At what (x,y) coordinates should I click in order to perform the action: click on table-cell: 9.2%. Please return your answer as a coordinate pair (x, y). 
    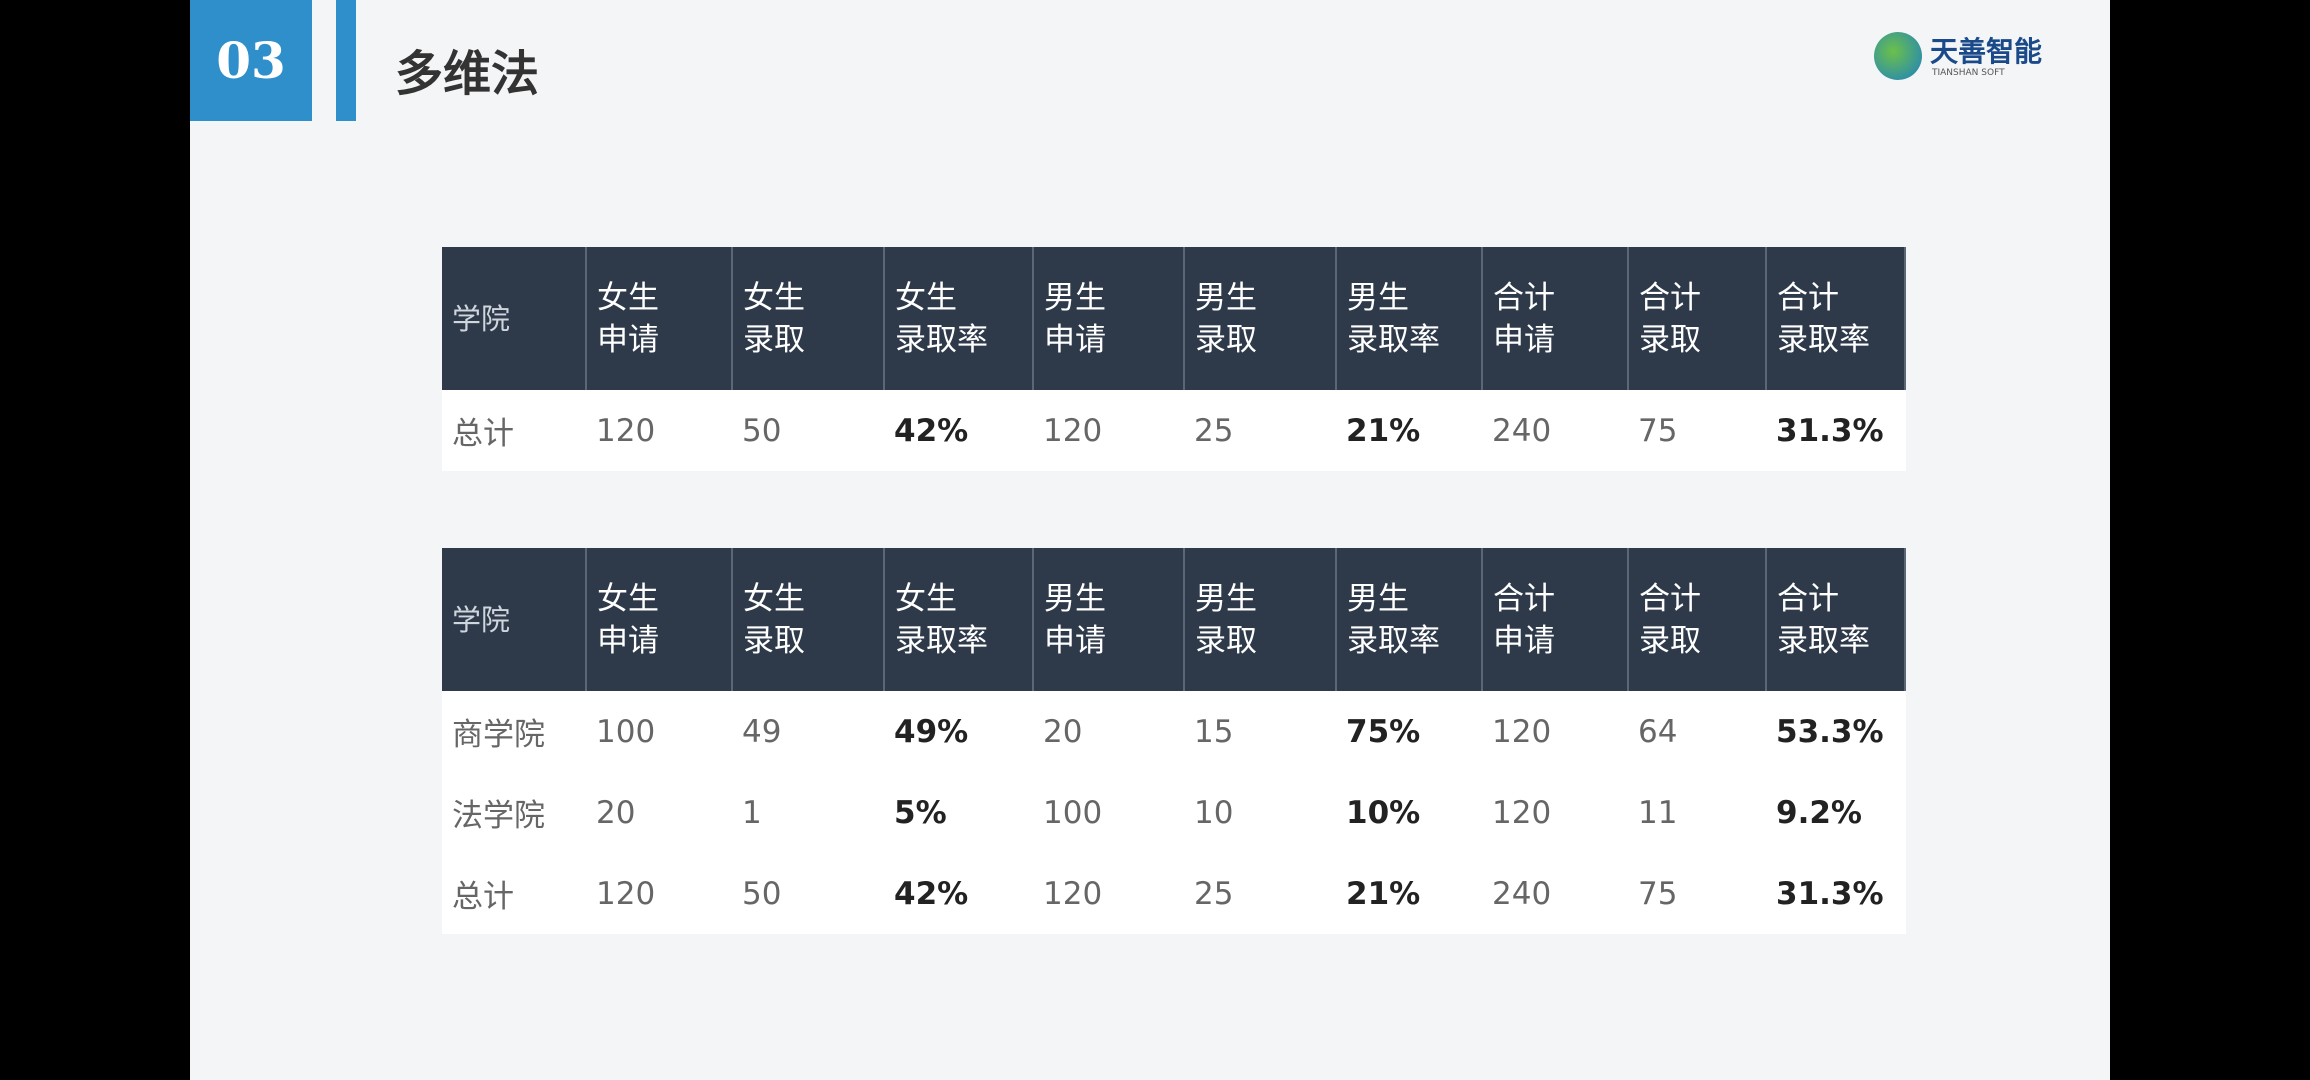
    Looking at the image, I should click on (1819, 812).